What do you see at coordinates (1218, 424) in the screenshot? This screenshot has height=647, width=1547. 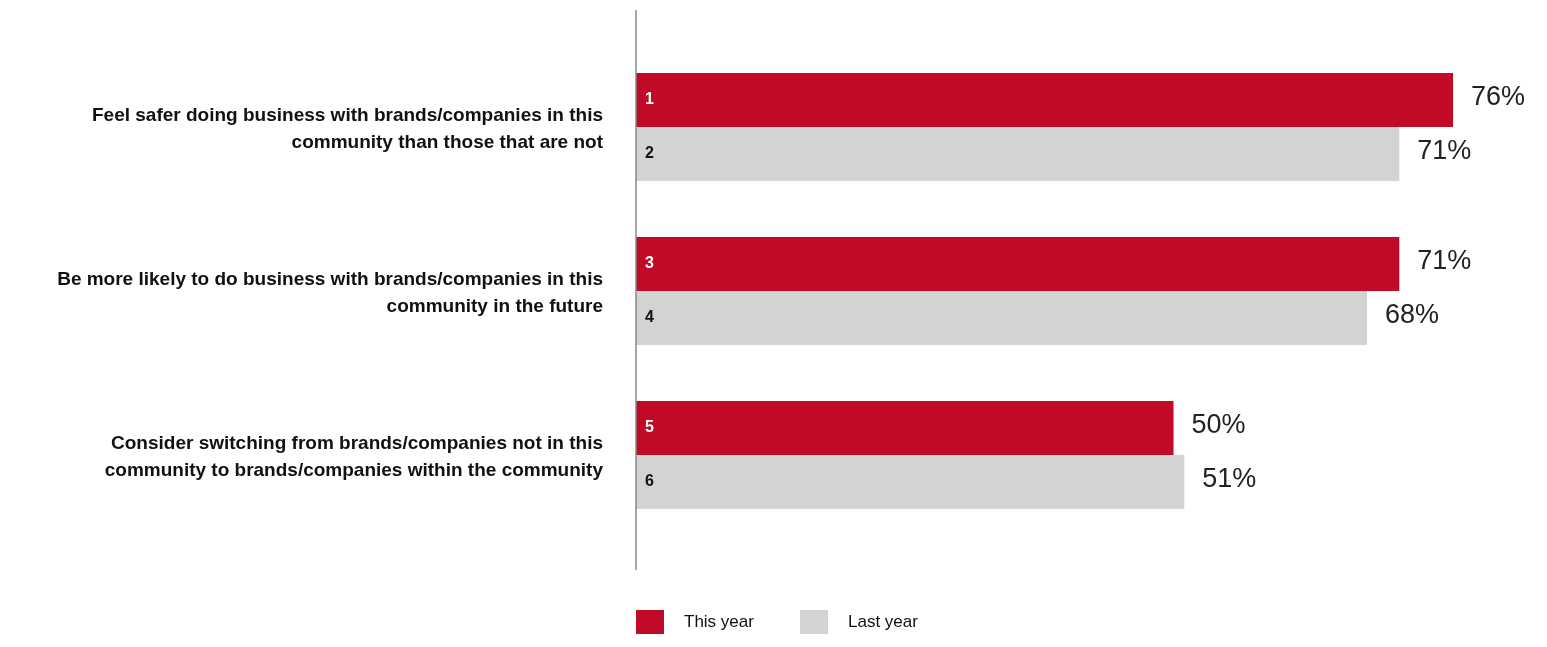 I see `data-label: 50%` at bounding box center [1218, 424].